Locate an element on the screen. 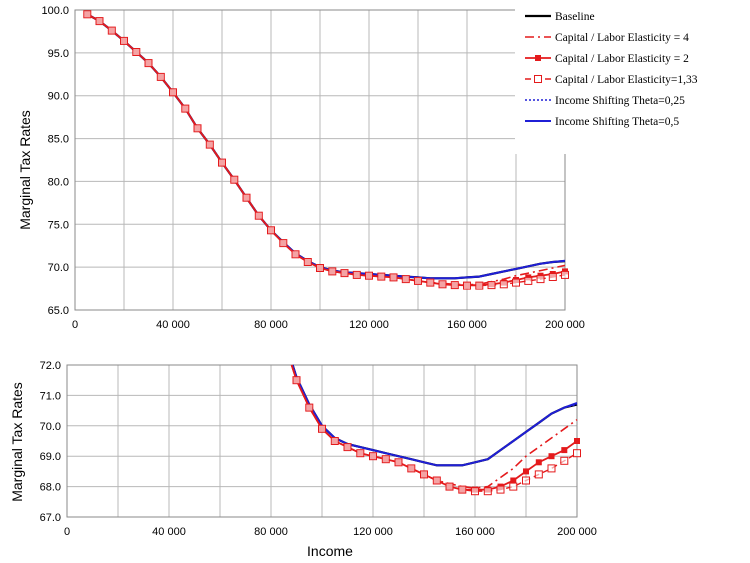 The width and height of the screenshot is (750, 563). y-tick-label: 71.0 is located at coordinates (50, 396).